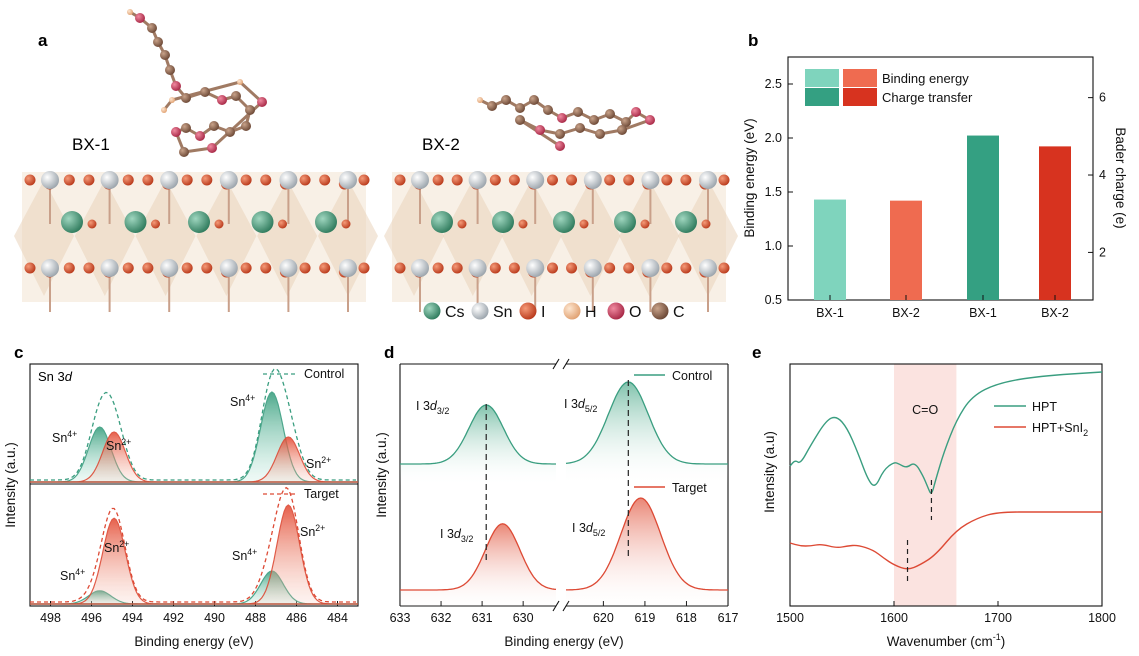 The width and height of the screenshot is (1139, 656). Describe the element at coordinates (312, 531) in the screenshot. I see `c-target-peak-label-4: Sn2+` at that location.